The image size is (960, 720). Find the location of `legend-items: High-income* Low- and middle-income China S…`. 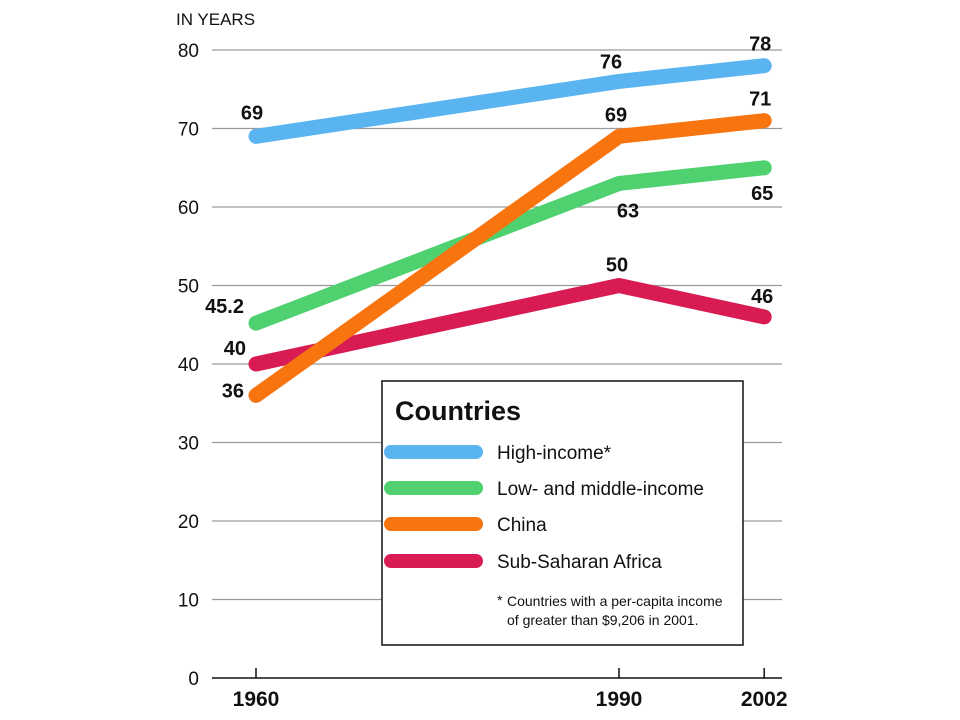

legend-items: High-income* Low- and middle-income China S… is located at coordinates (544, 508).